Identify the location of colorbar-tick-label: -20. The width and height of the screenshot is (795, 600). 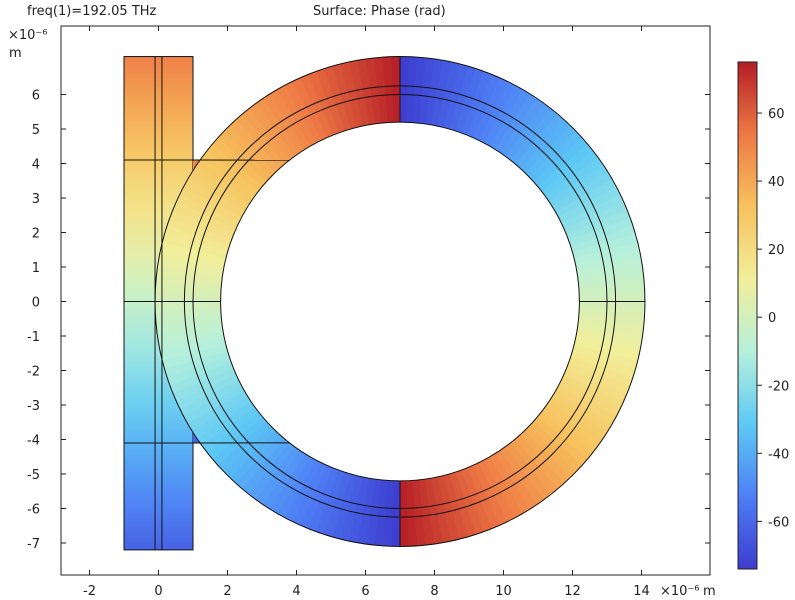
(778, 386).